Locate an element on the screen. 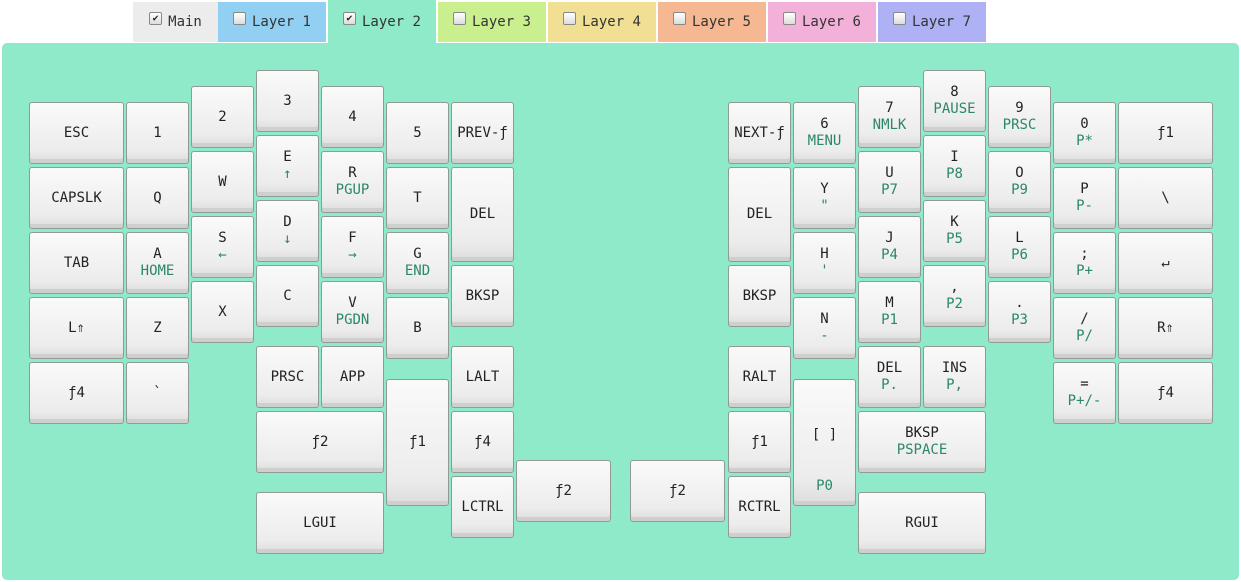 This screenshot has width=1241, height=582. key-lgui-left: LGUI is located at coordinates (320, 523).